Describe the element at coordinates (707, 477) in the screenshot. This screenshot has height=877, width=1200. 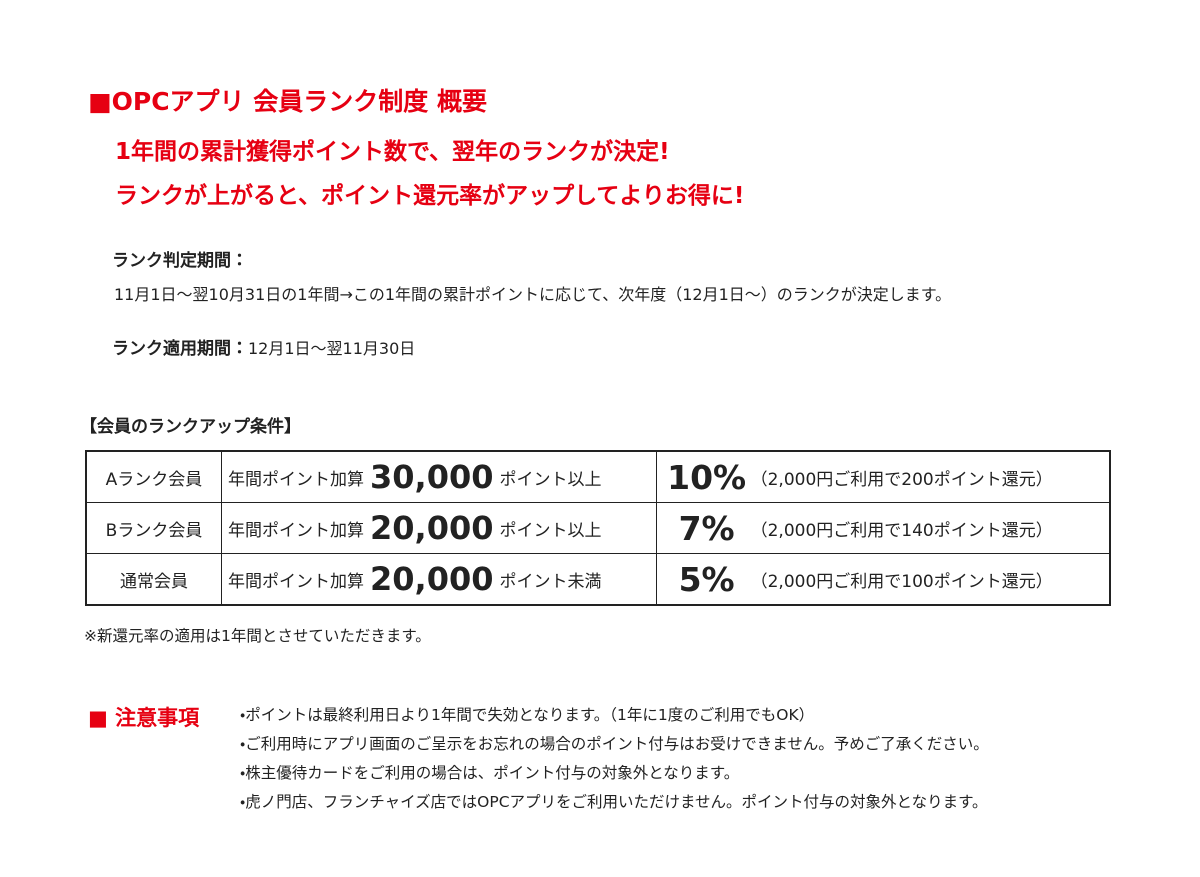
I see `reward-rate: 10%` at that location.